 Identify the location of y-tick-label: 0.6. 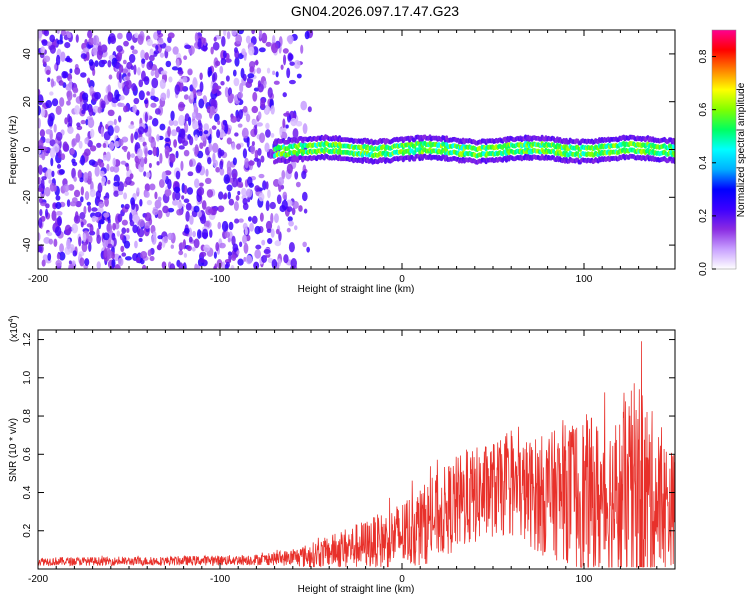
(27, 454).